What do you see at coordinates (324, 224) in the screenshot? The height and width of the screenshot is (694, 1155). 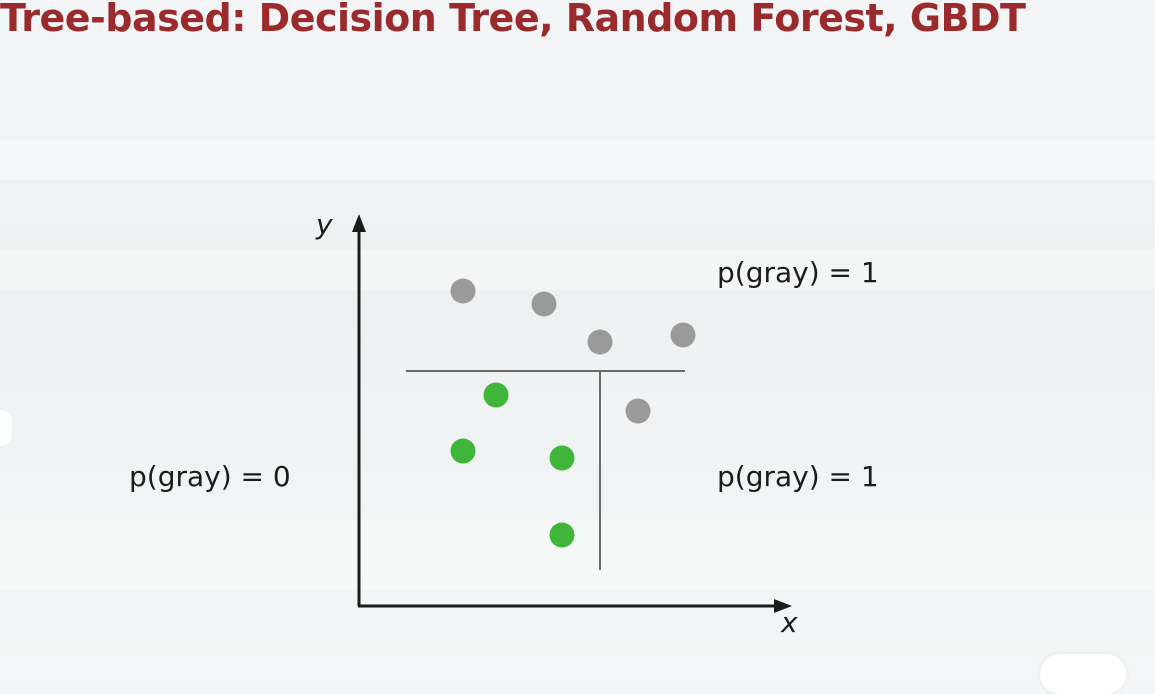 I see `y-axis-label: y` at bounding box center [324, 224].